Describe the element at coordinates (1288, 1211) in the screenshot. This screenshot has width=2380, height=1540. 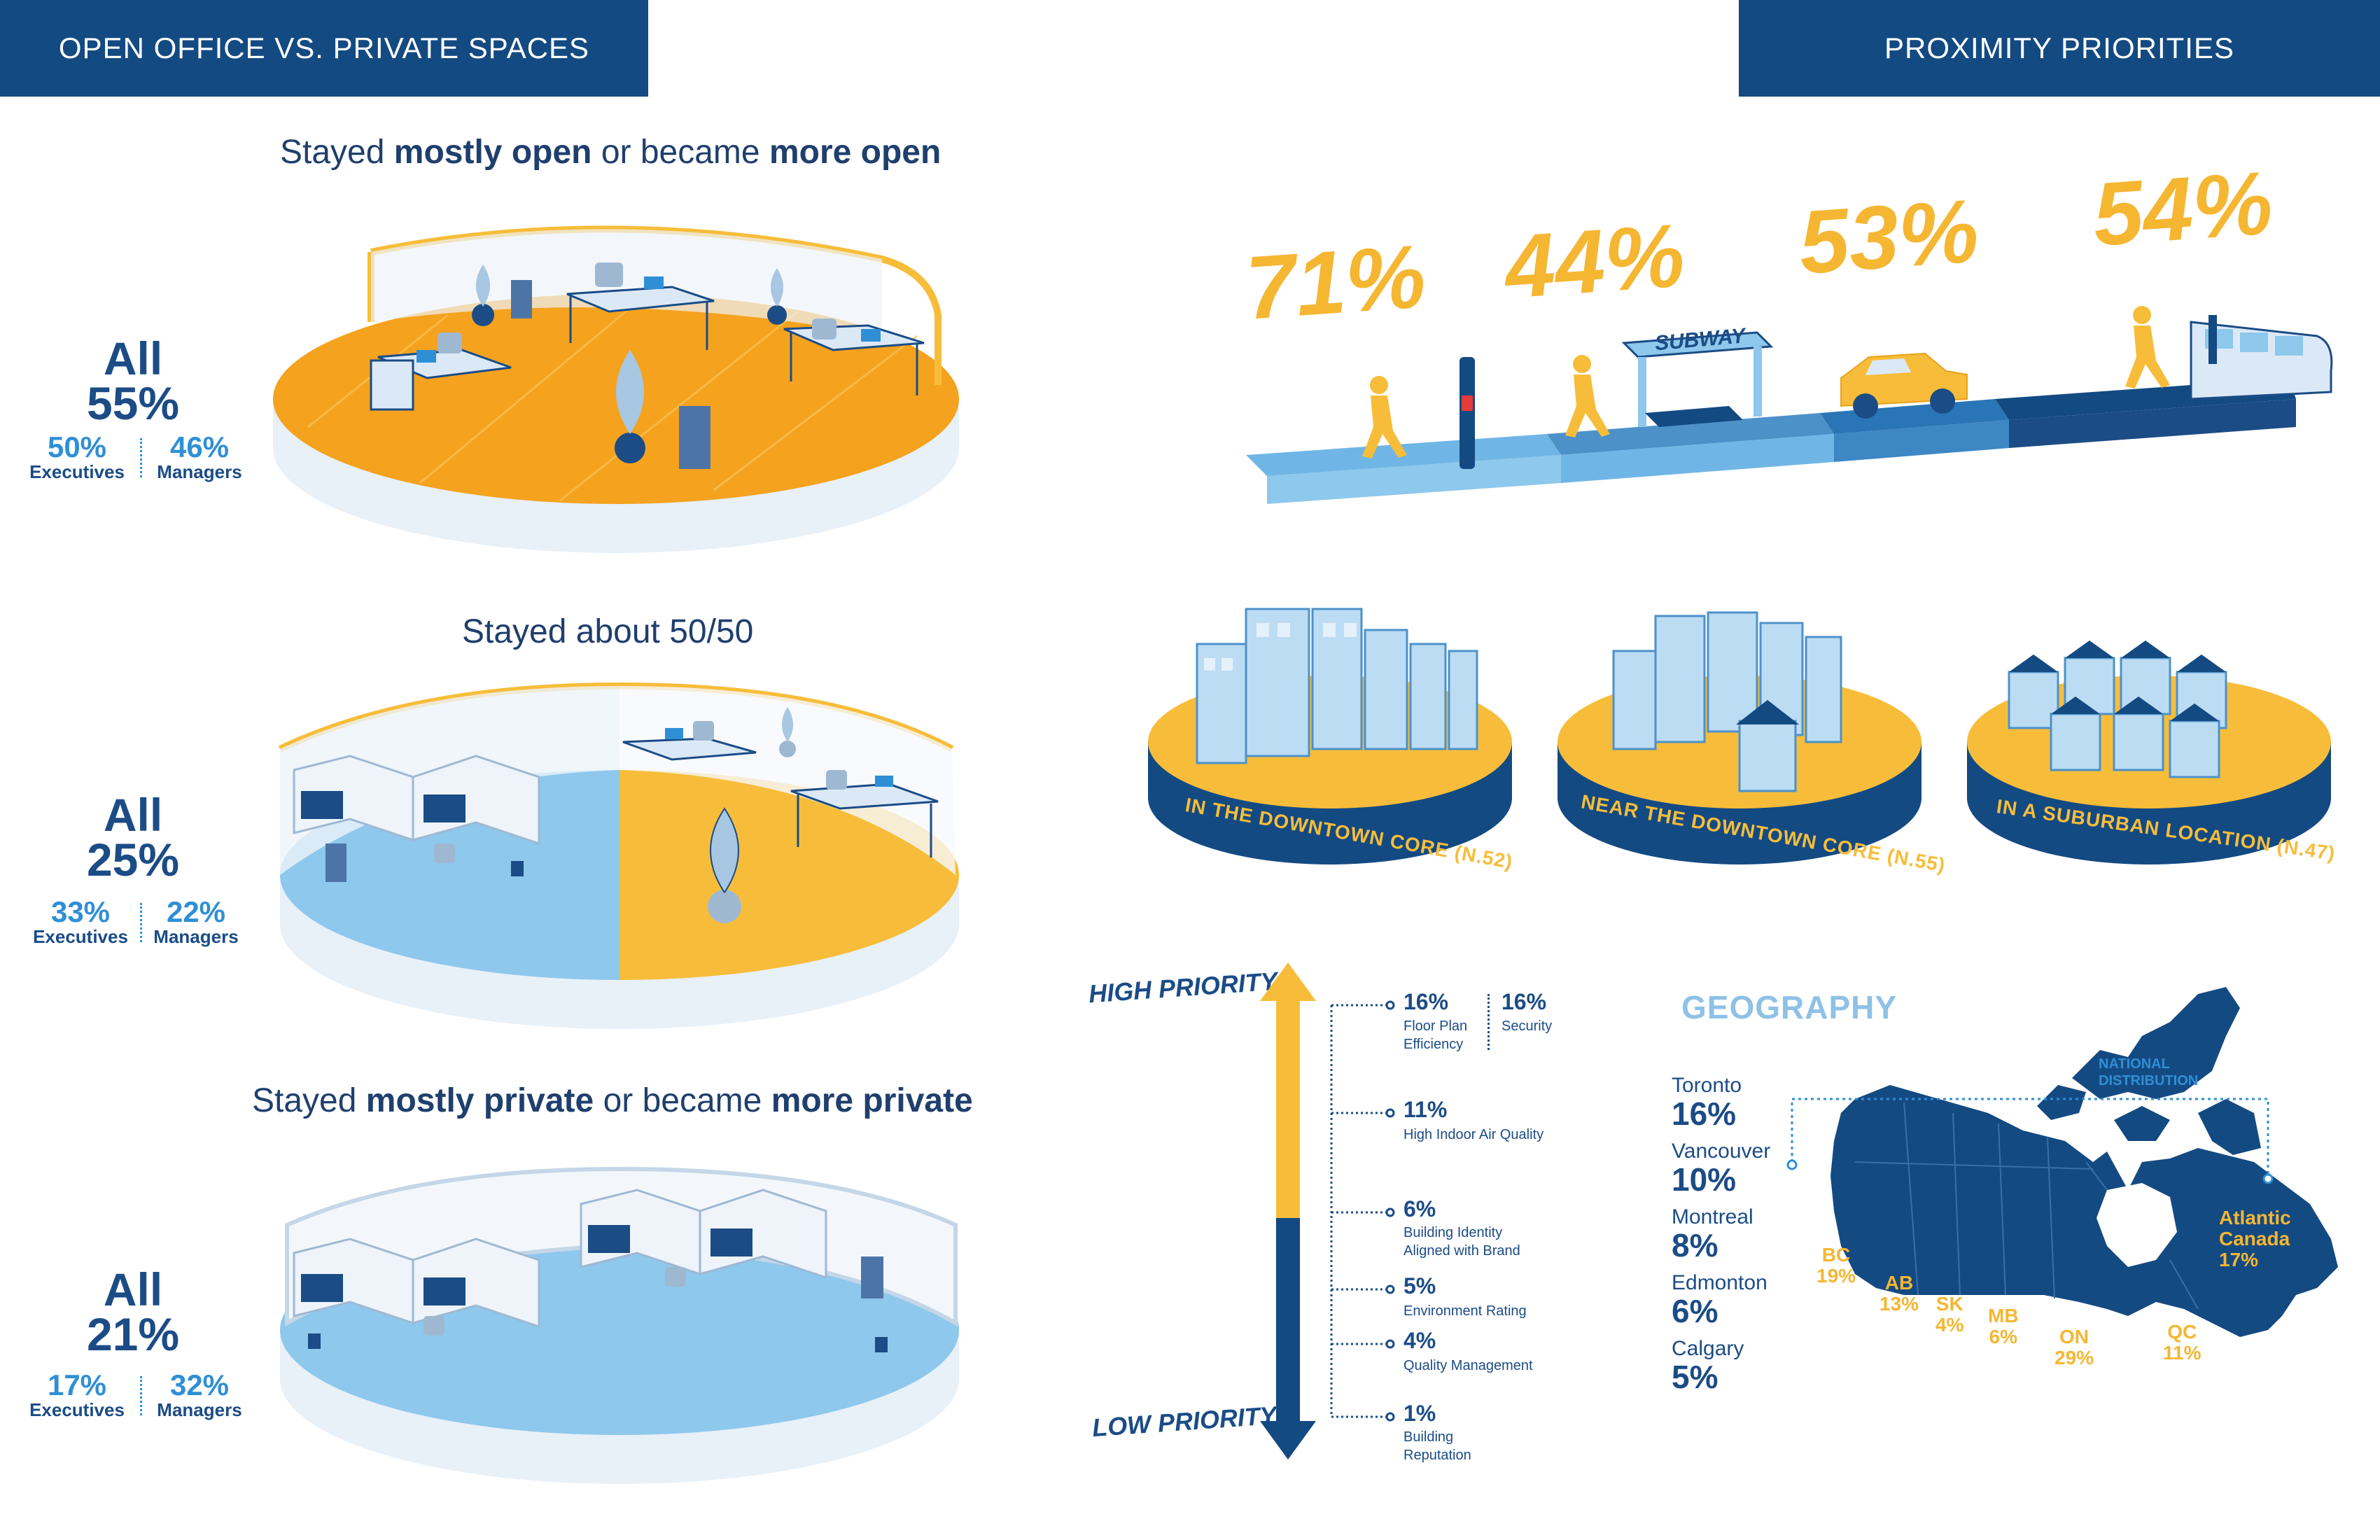
I see `priority-arrow` at that location.